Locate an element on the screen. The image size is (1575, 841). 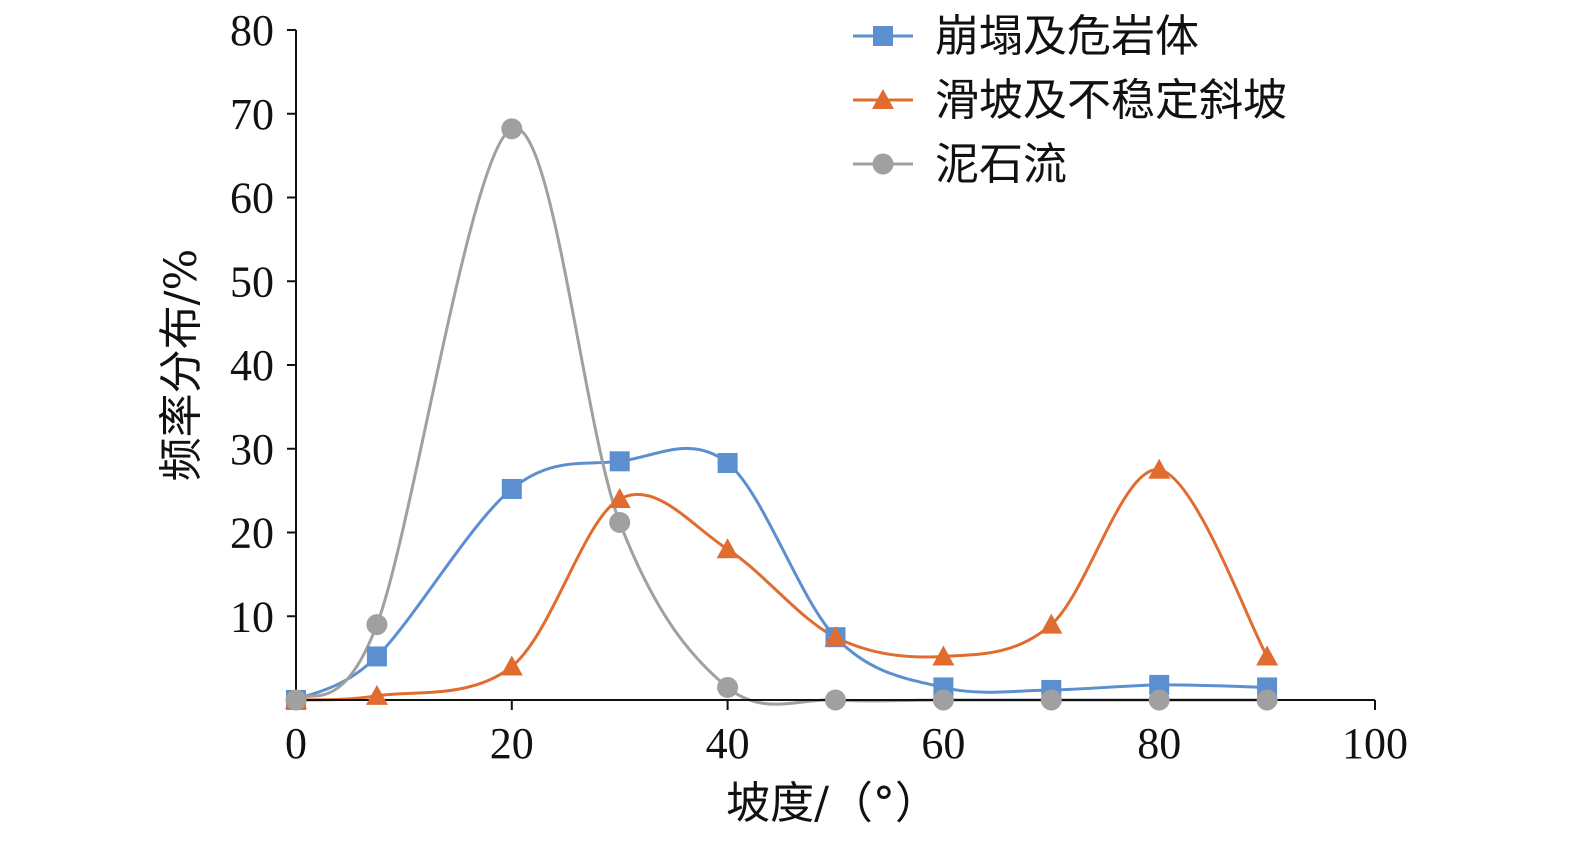
y-ticks: 10 20 30 40 50 60 70 80 is located at coordinates (263, 323).